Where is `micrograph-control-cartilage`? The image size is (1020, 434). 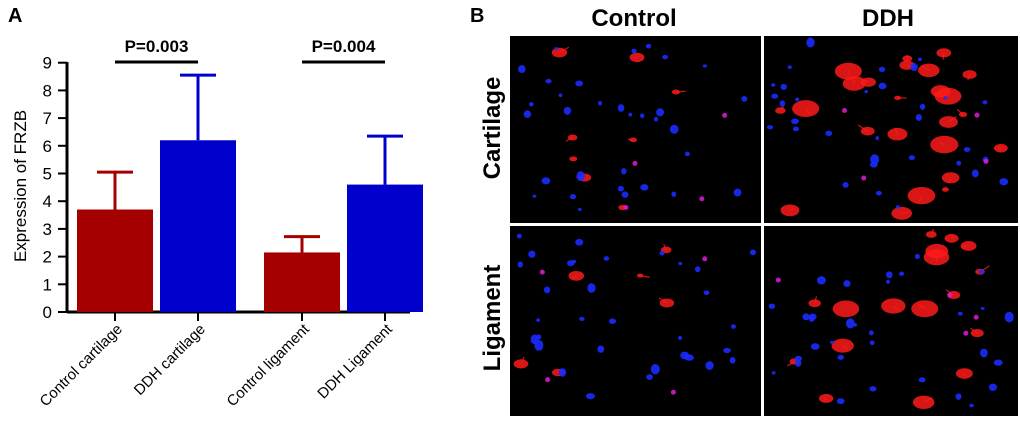
micrograph-control-cartilage is located at coordinates (635, 129).